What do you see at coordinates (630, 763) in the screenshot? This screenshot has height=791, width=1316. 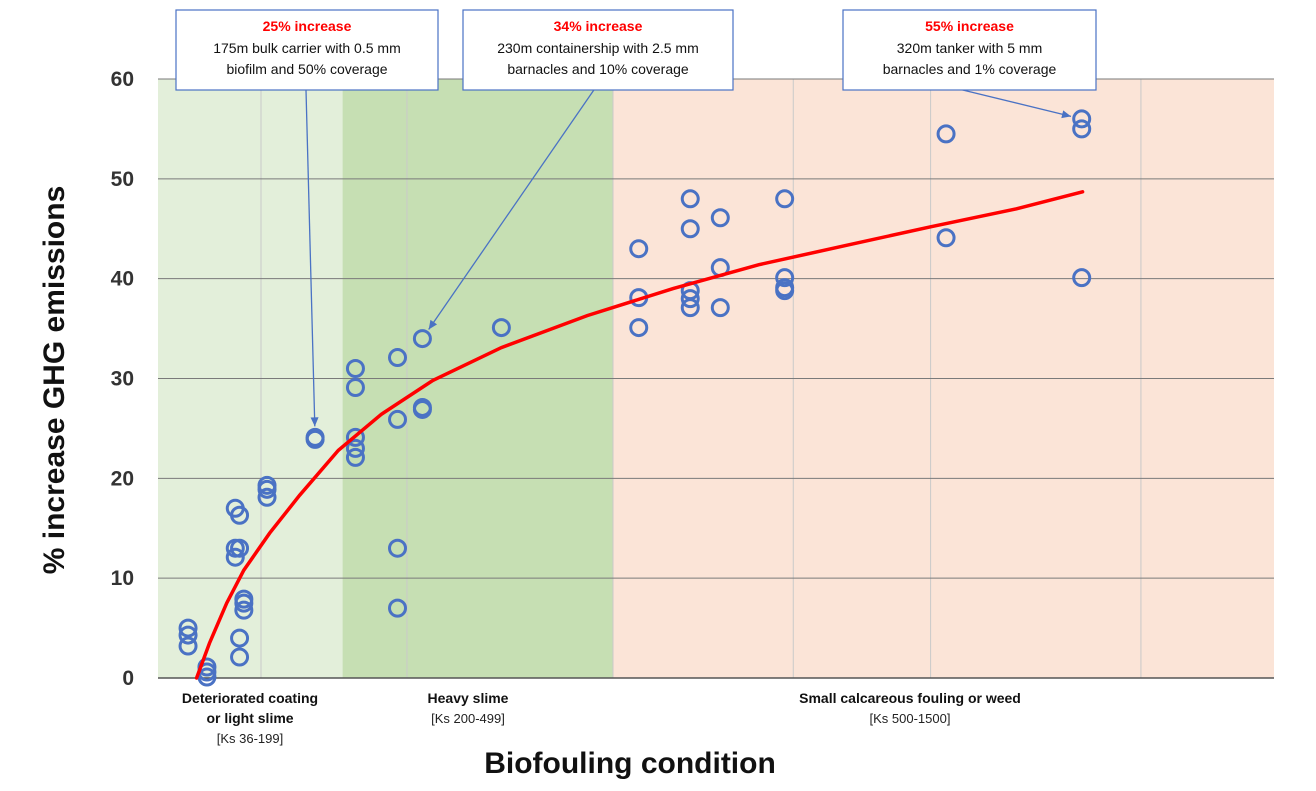 I see `x-axis-title: Biofouling condition` at bounding box center [630, 763].